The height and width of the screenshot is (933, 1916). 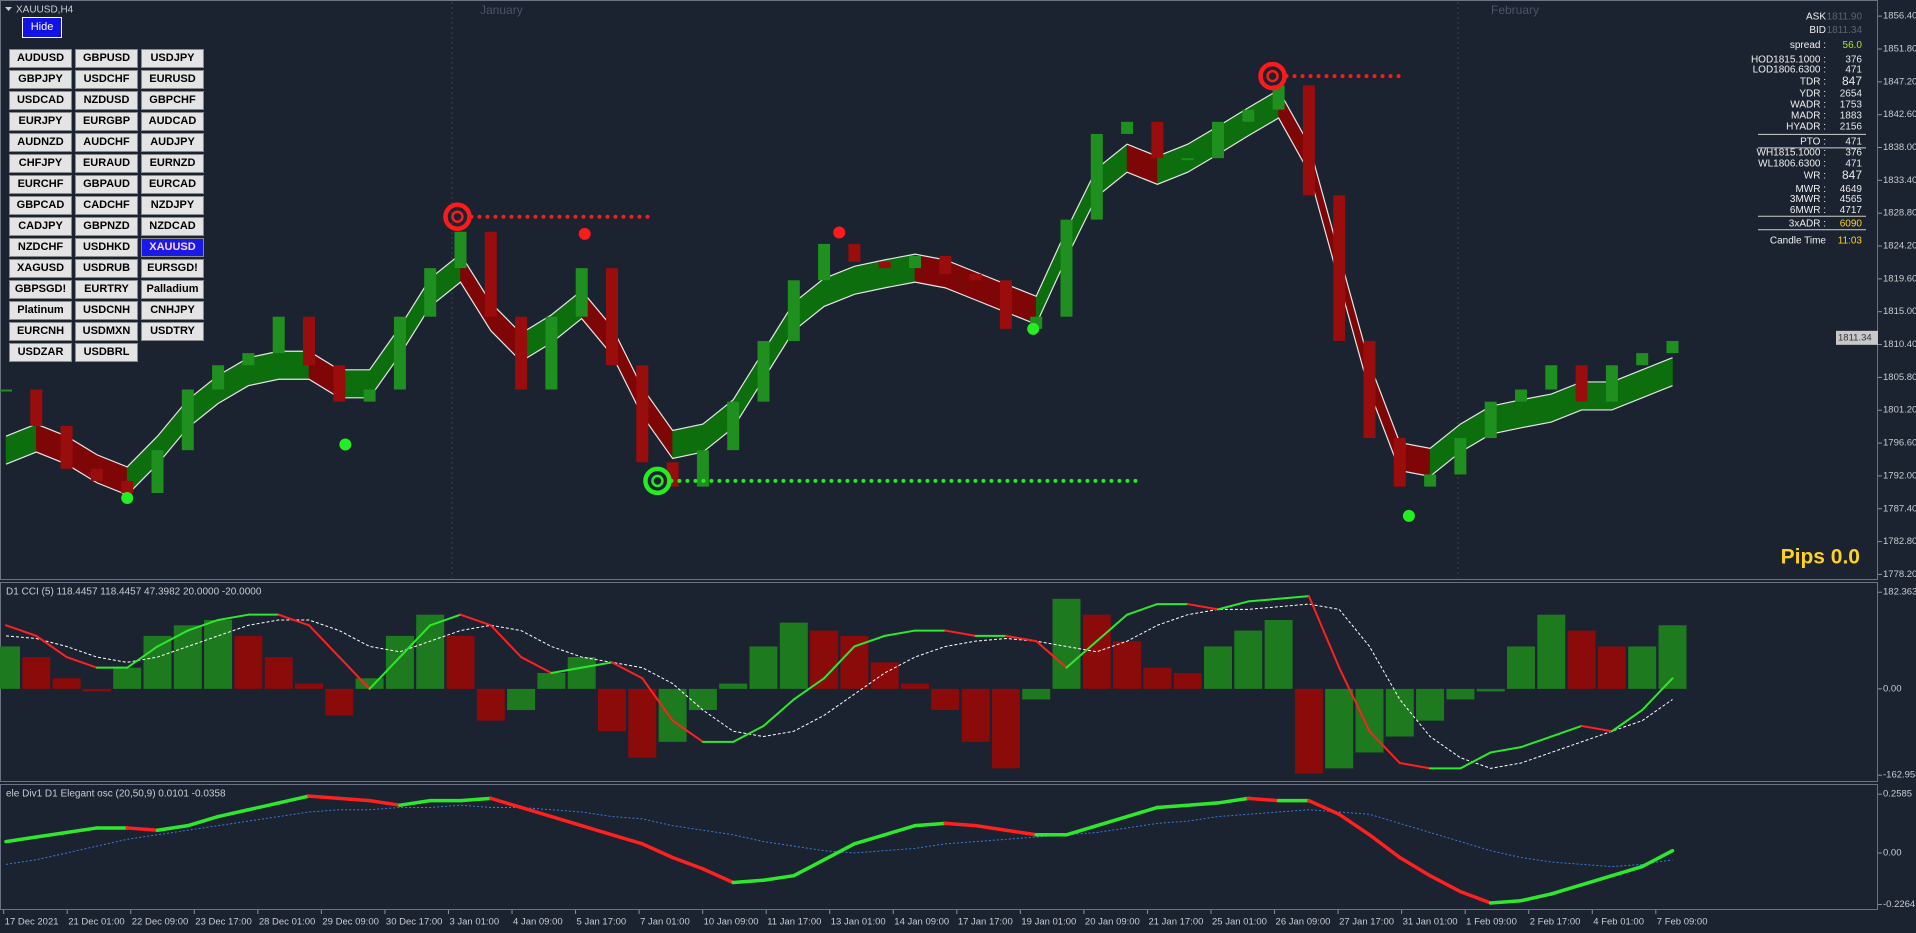 I want to click on symbol-button: USDTRY, so click(x=172, y=331).